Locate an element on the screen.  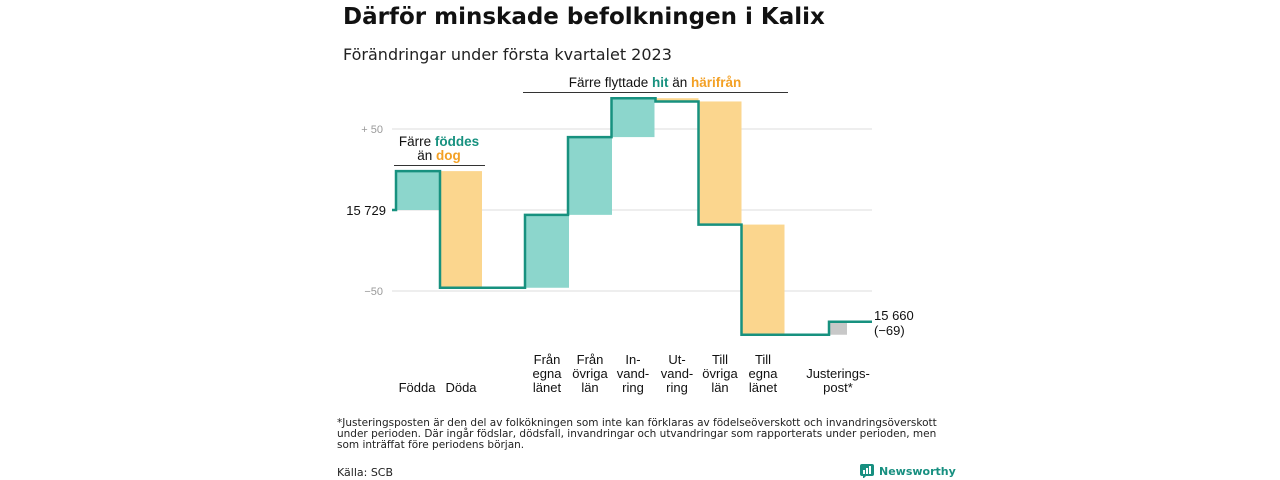
migration-highlight1: hit is located at coordinates (660, 82).